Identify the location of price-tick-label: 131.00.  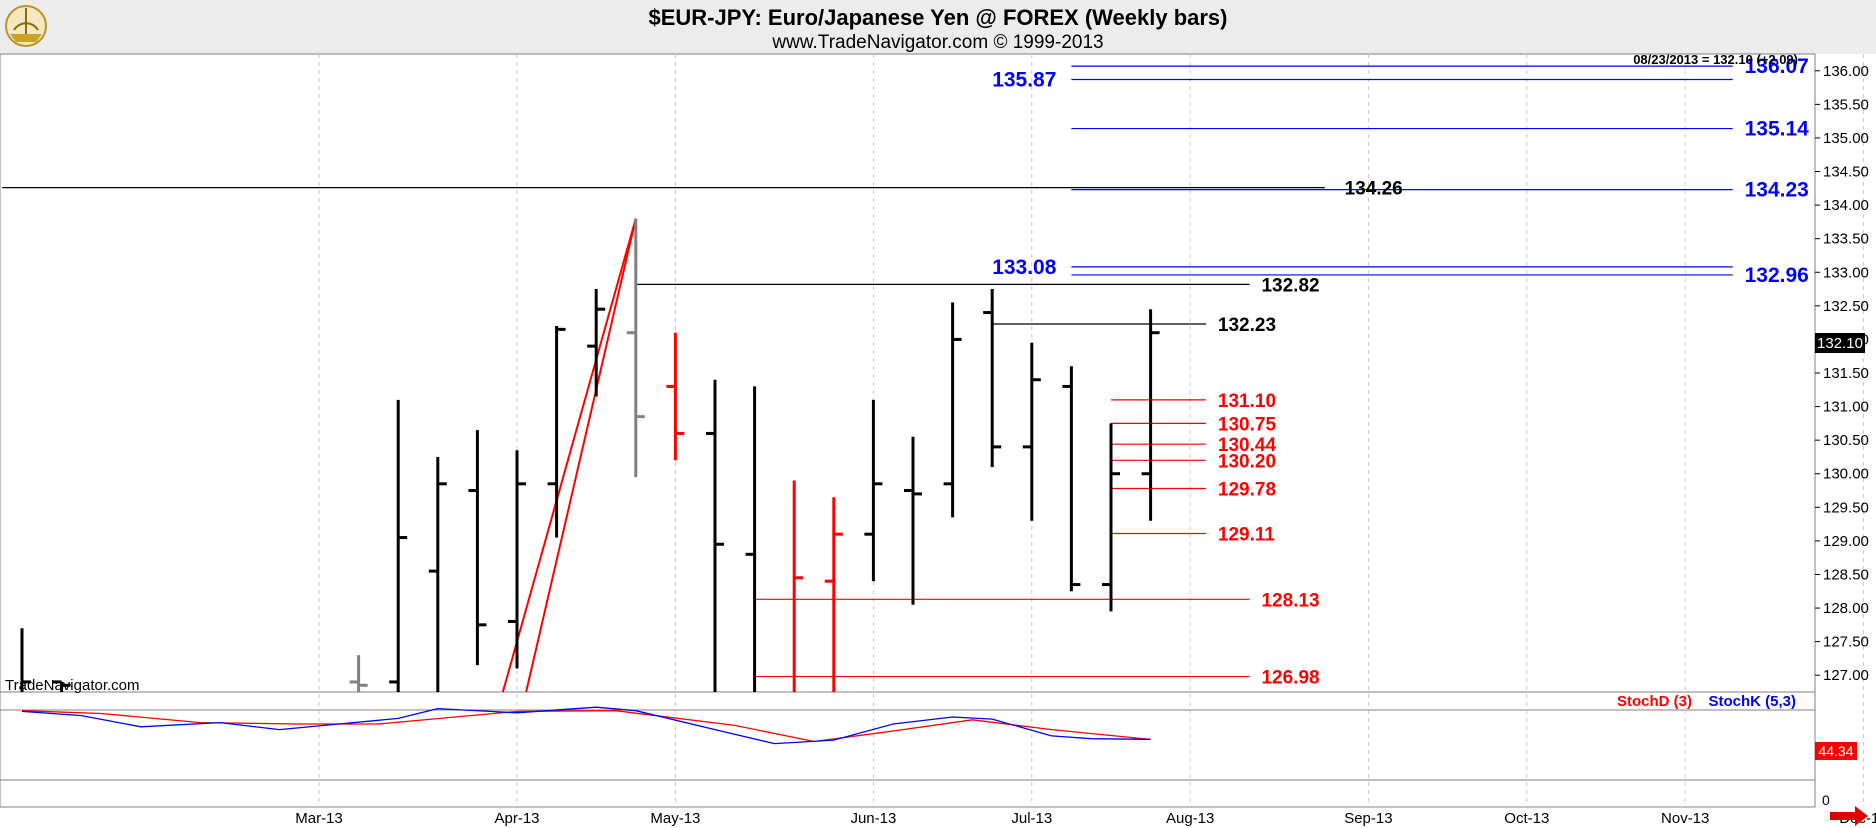
(1846, 407).